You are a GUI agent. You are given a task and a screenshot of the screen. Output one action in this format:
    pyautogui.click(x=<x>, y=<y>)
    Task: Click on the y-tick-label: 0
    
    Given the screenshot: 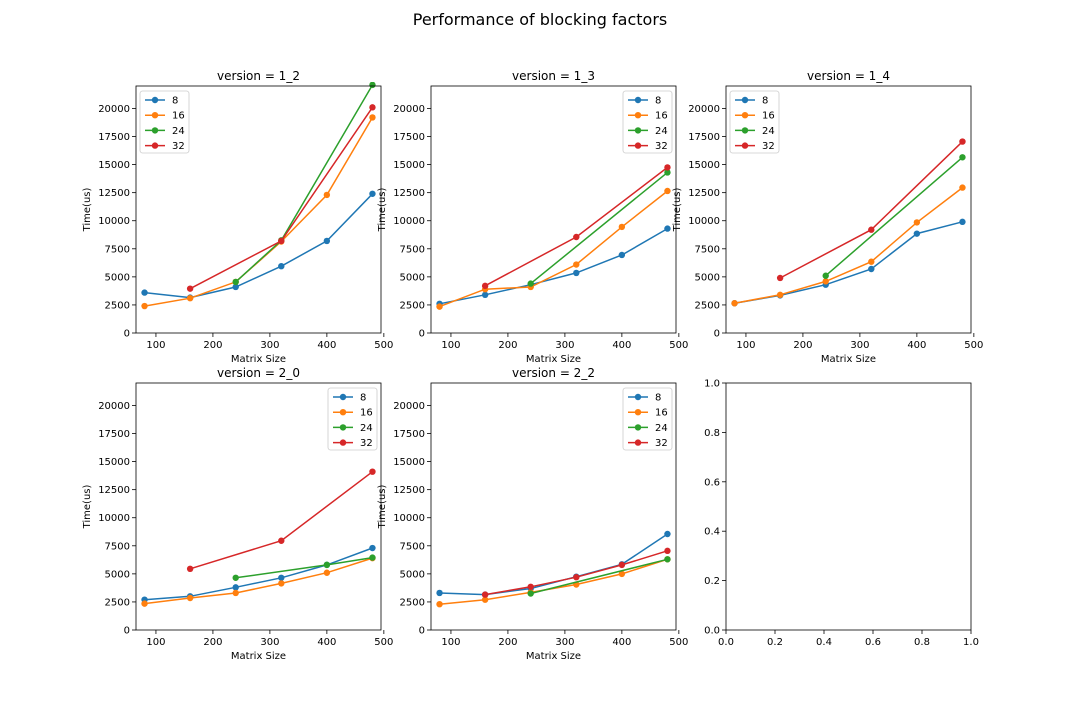 What is the action you would take?
    pyautogui.click(x=717, y=334)
    